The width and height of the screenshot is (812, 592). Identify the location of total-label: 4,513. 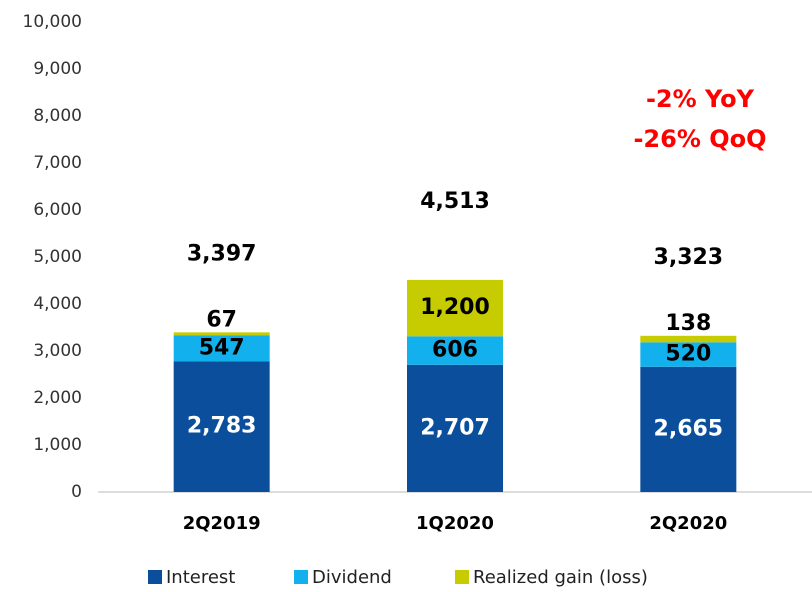
(455, 201).